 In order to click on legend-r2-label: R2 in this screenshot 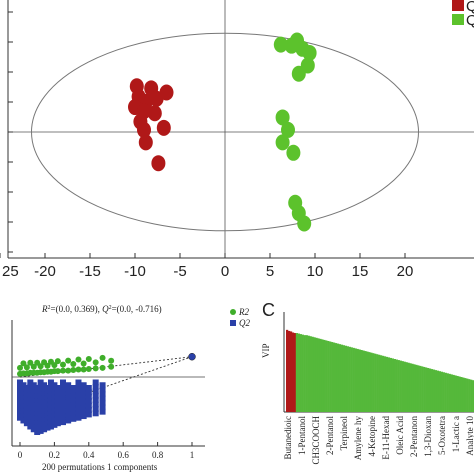, I will do `click(243, 312)`.